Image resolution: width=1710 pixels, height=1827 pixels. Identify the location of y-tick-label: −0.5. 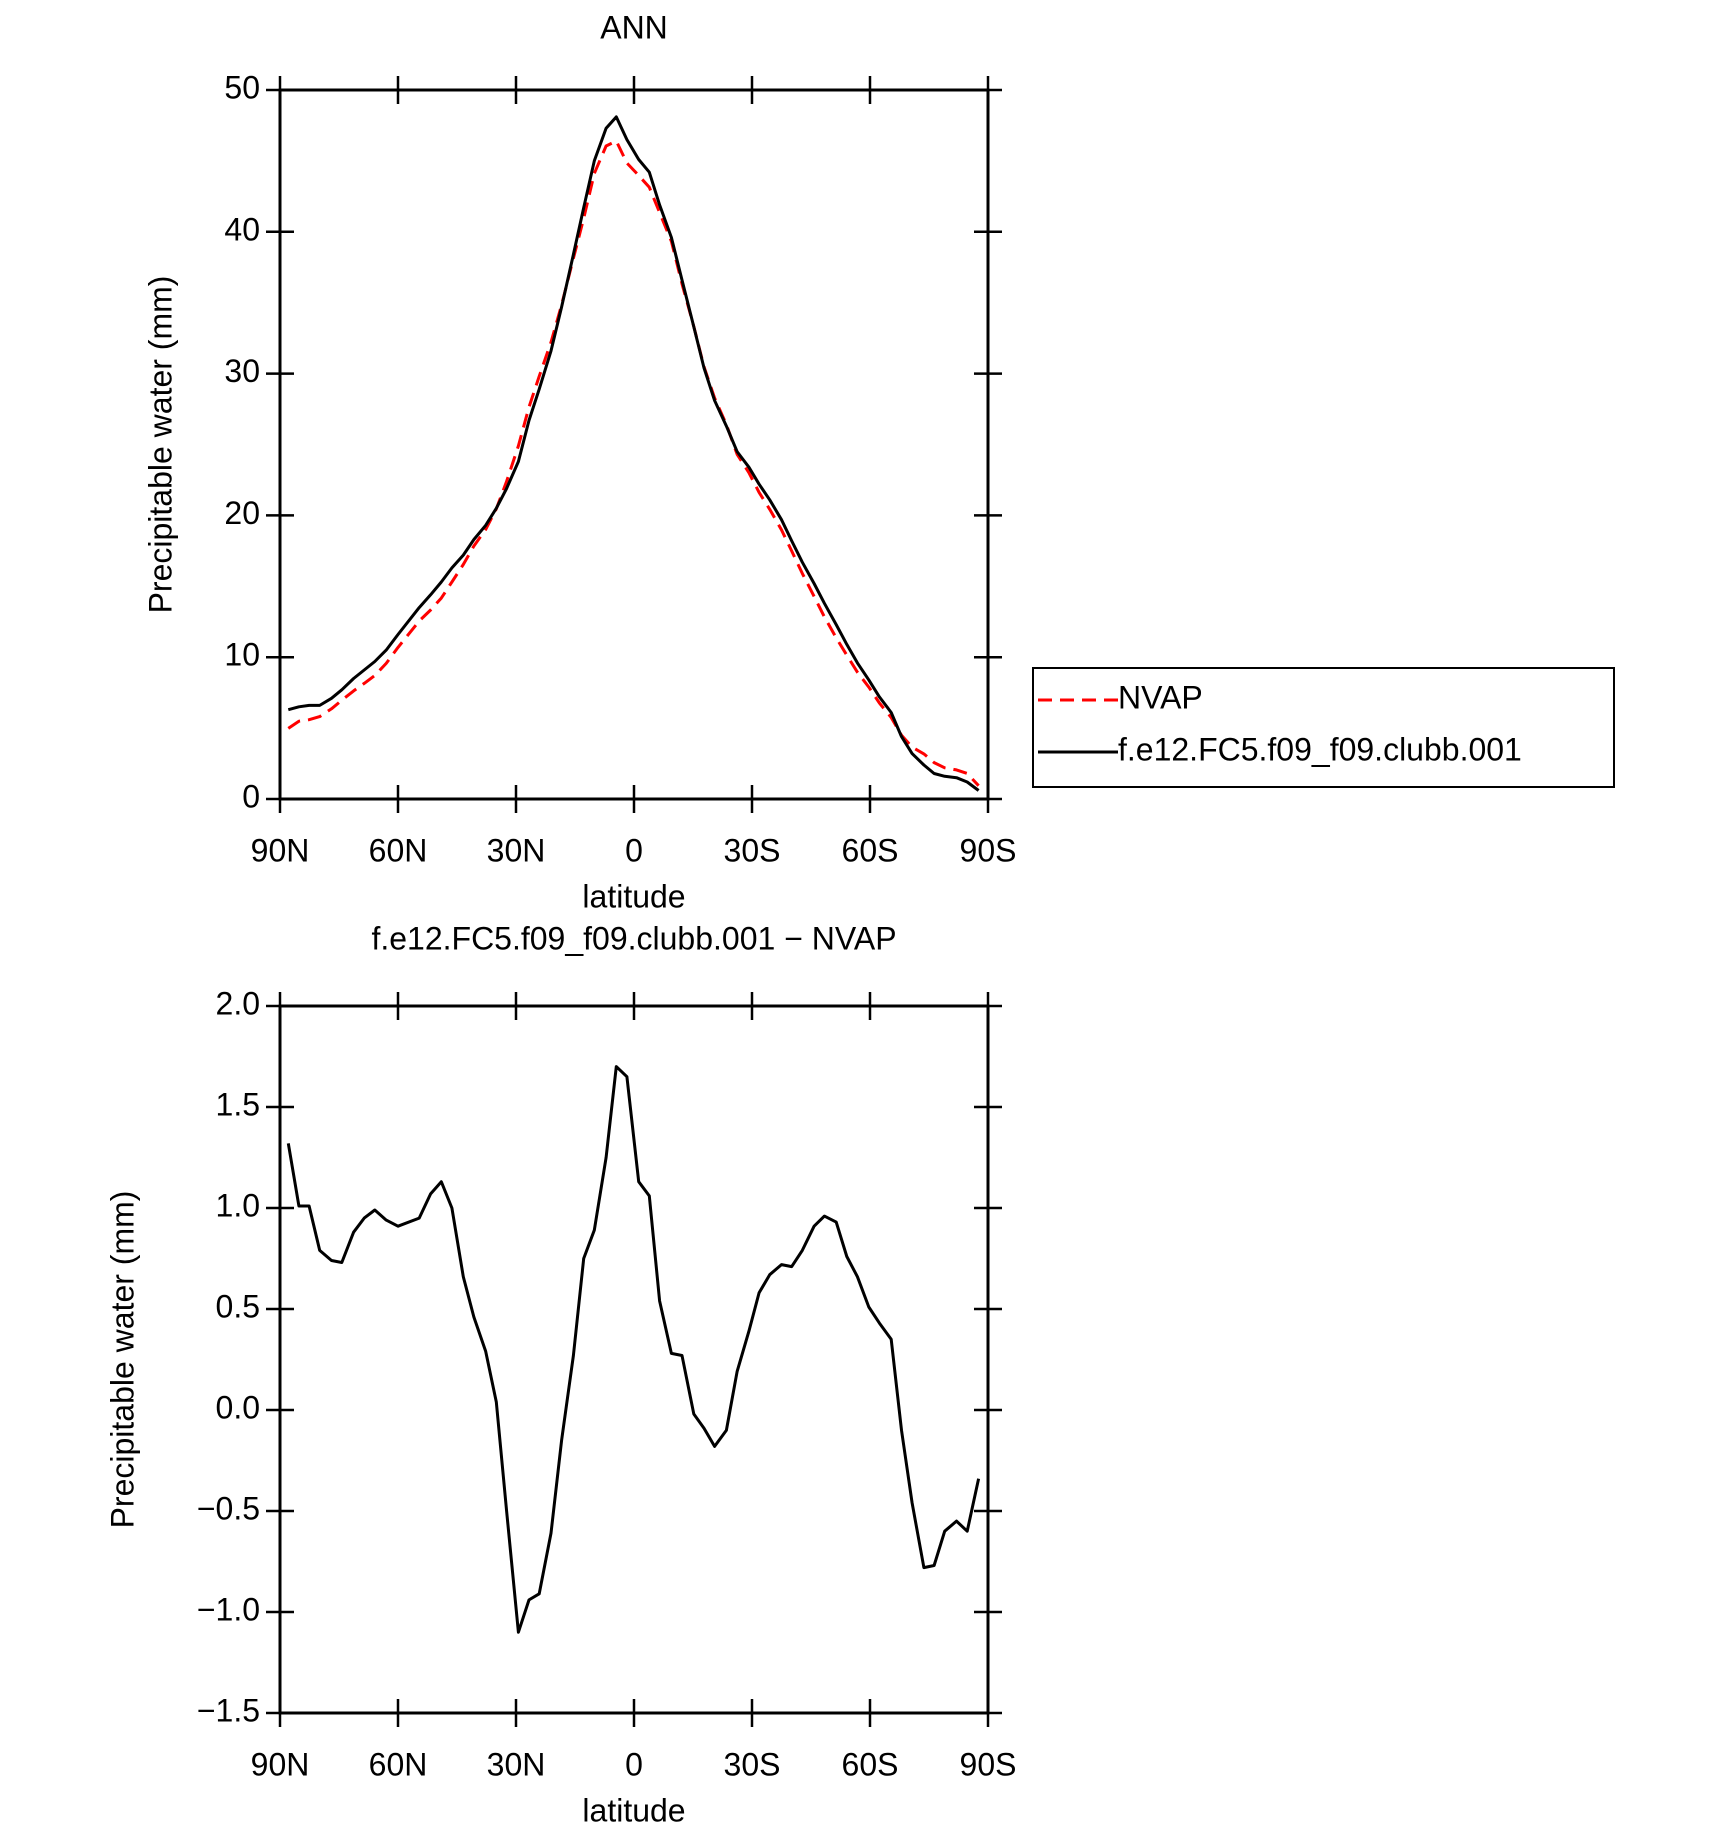
(228, 1508).